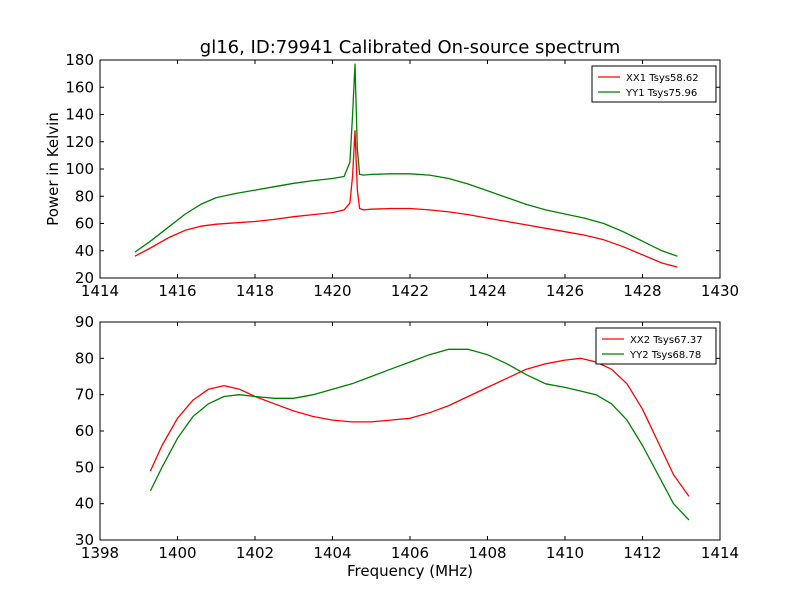 This screenshot has height=600, width=800. I want to click on legend-label: XX1 Tsys58.62, so click(662, 78).